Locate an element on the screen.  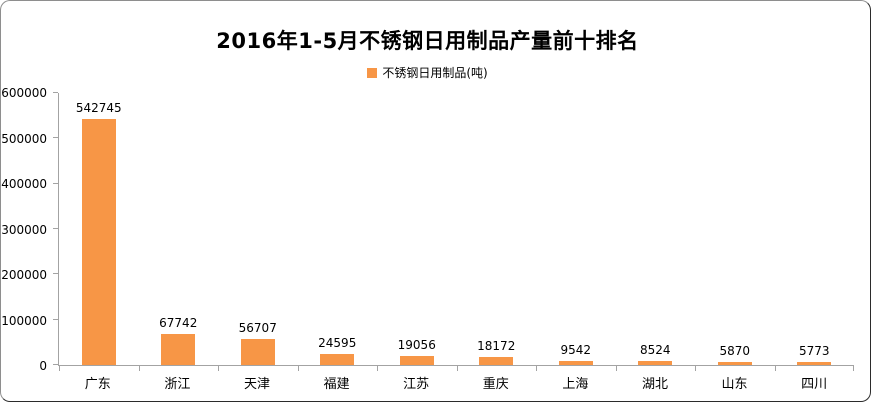
x-category-label: 山东 is located at coordinates (734, 384).